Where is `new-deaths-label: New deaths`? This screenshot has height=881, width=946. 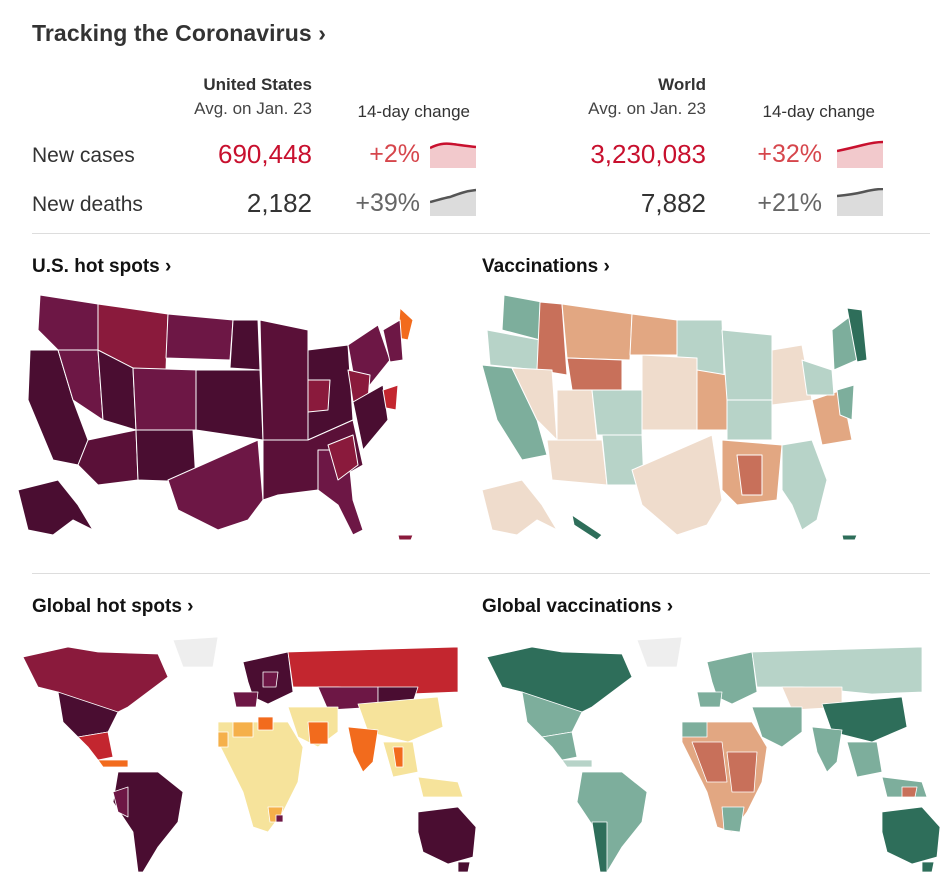 new-deaths-label: New deaths is located at coordinates (87, 204).